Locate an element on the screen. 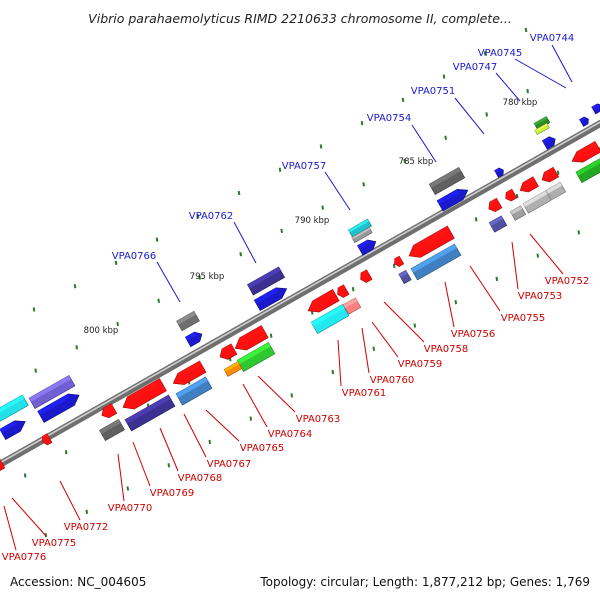 The width and height of the screenshot is (600, 600). gene-label-vpa0759: VPA0759 is located at coordinates (420, 364).